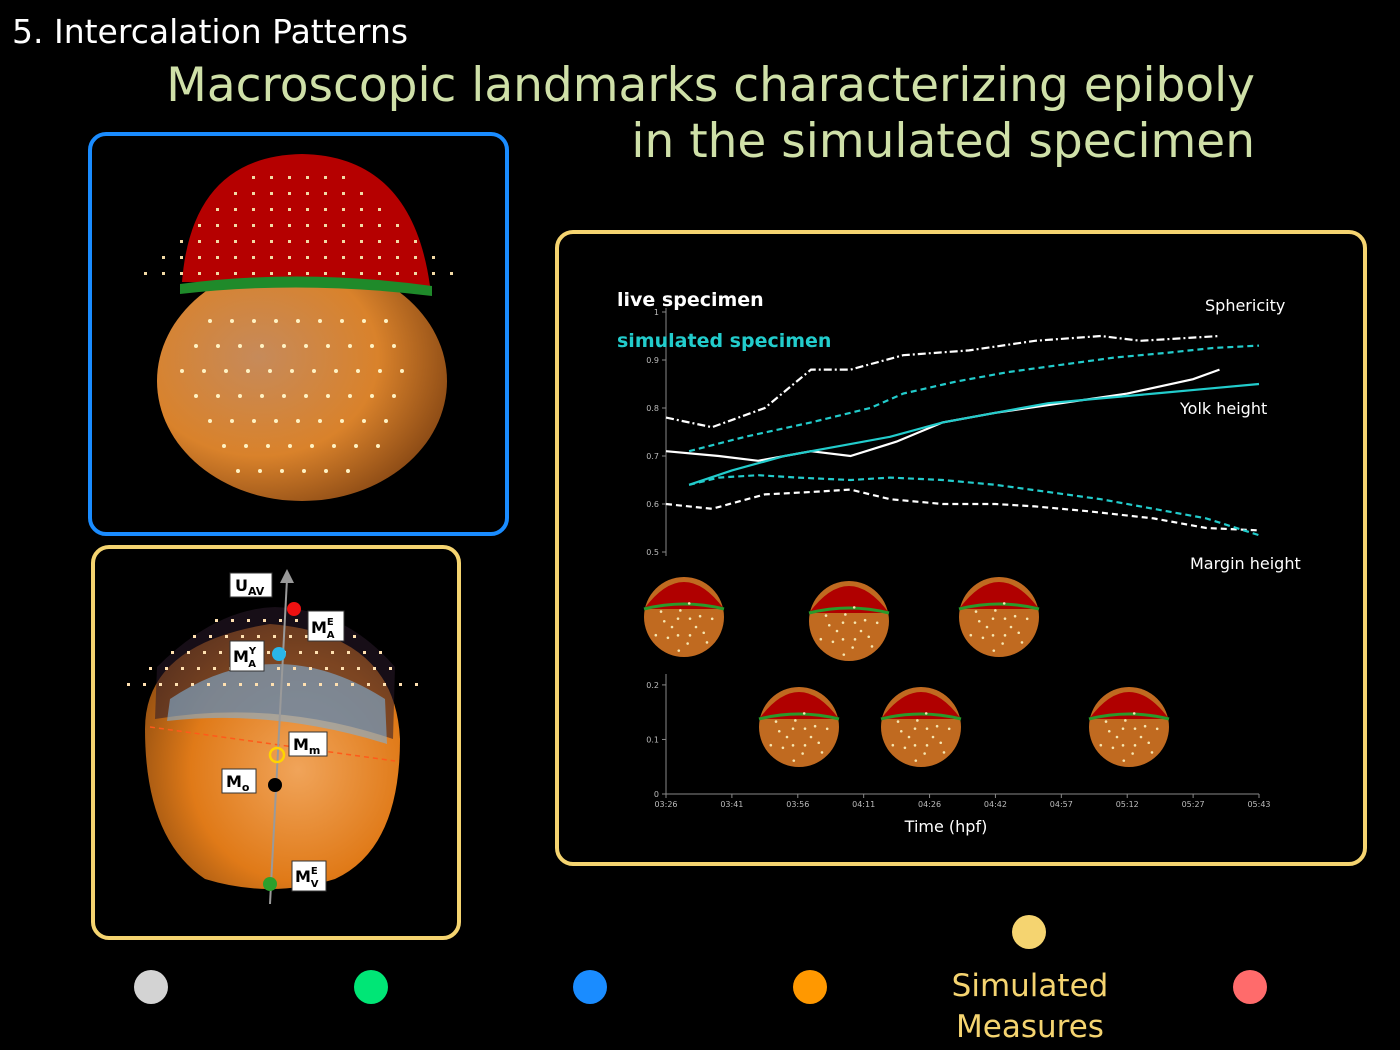  Describe the element at coordinates (590, 987) in the screenshot. I see `legend-dot-blue` at that location.